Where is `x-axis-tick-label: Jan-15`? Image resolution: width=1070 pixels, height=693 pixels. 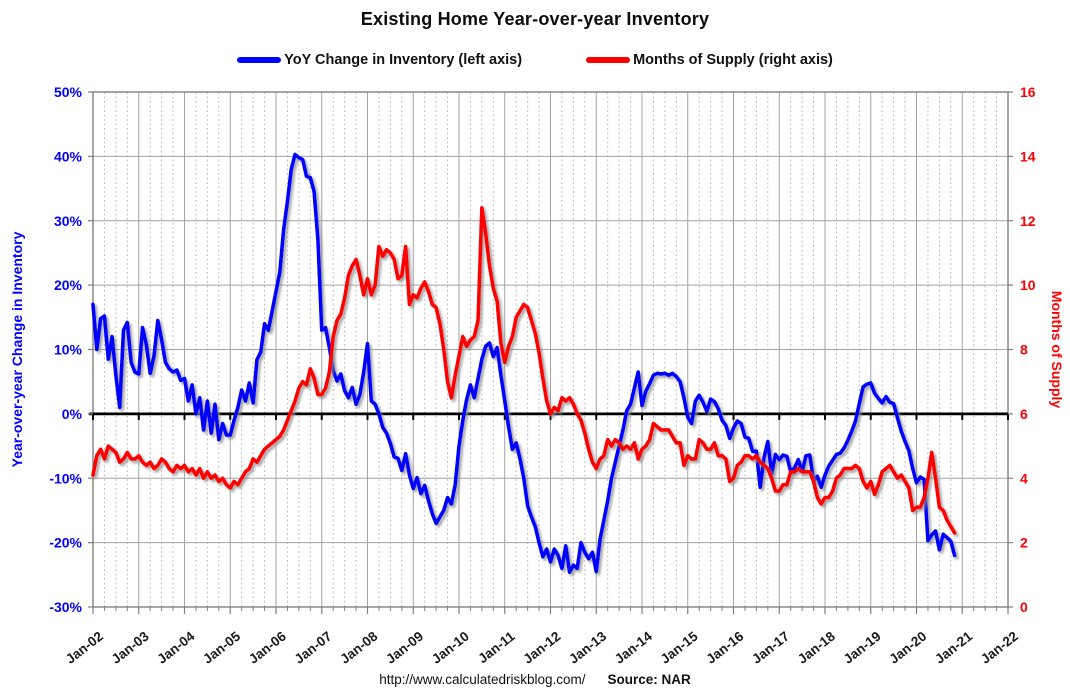
x-axis-tick-label: Jan-15 is located at coordinates (679, 647).